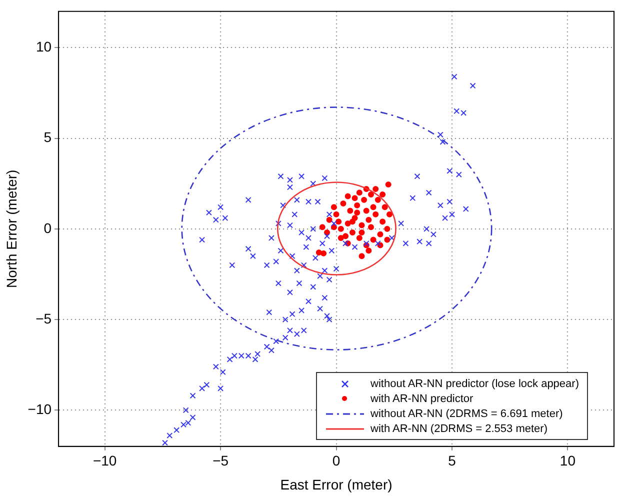  What do you see at coordinates (452, 460) in the screenshot?
I see `x-tick-label: 5` at bounding box center [452, 460].